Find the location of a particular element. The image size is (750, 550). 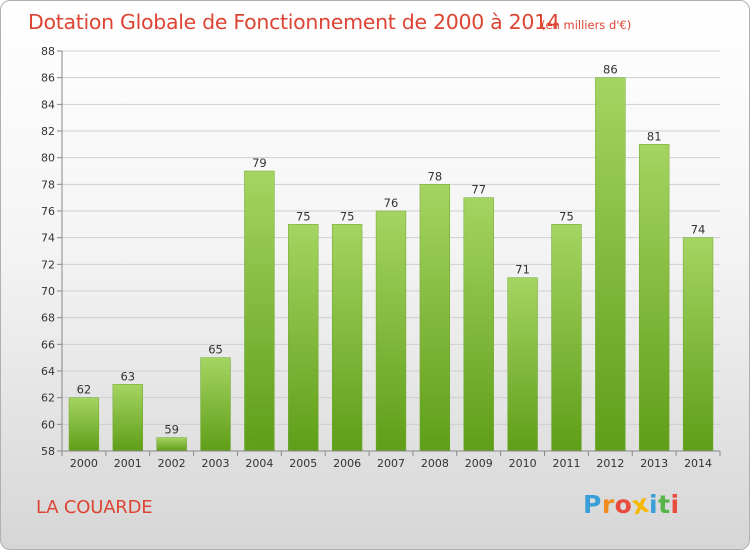

proxiti-logo: Proxiti is located at coordinates (631, 505).